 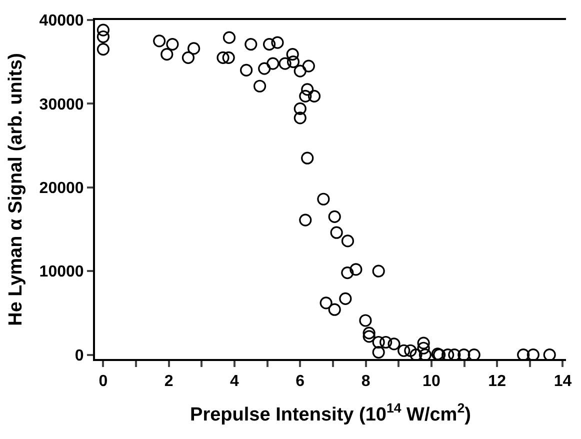 I want to click on x-tick-label: 10, so click(x=431, y=381).